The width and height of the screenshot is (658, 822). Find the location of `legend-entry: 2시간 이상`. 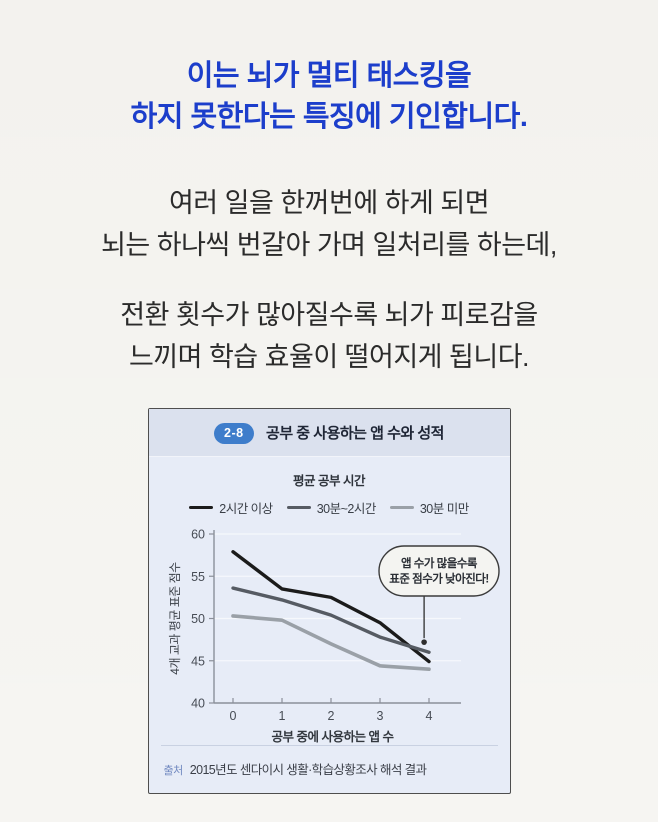

legend-entry: 2시간 이상 is located at coordinates (231, 507).